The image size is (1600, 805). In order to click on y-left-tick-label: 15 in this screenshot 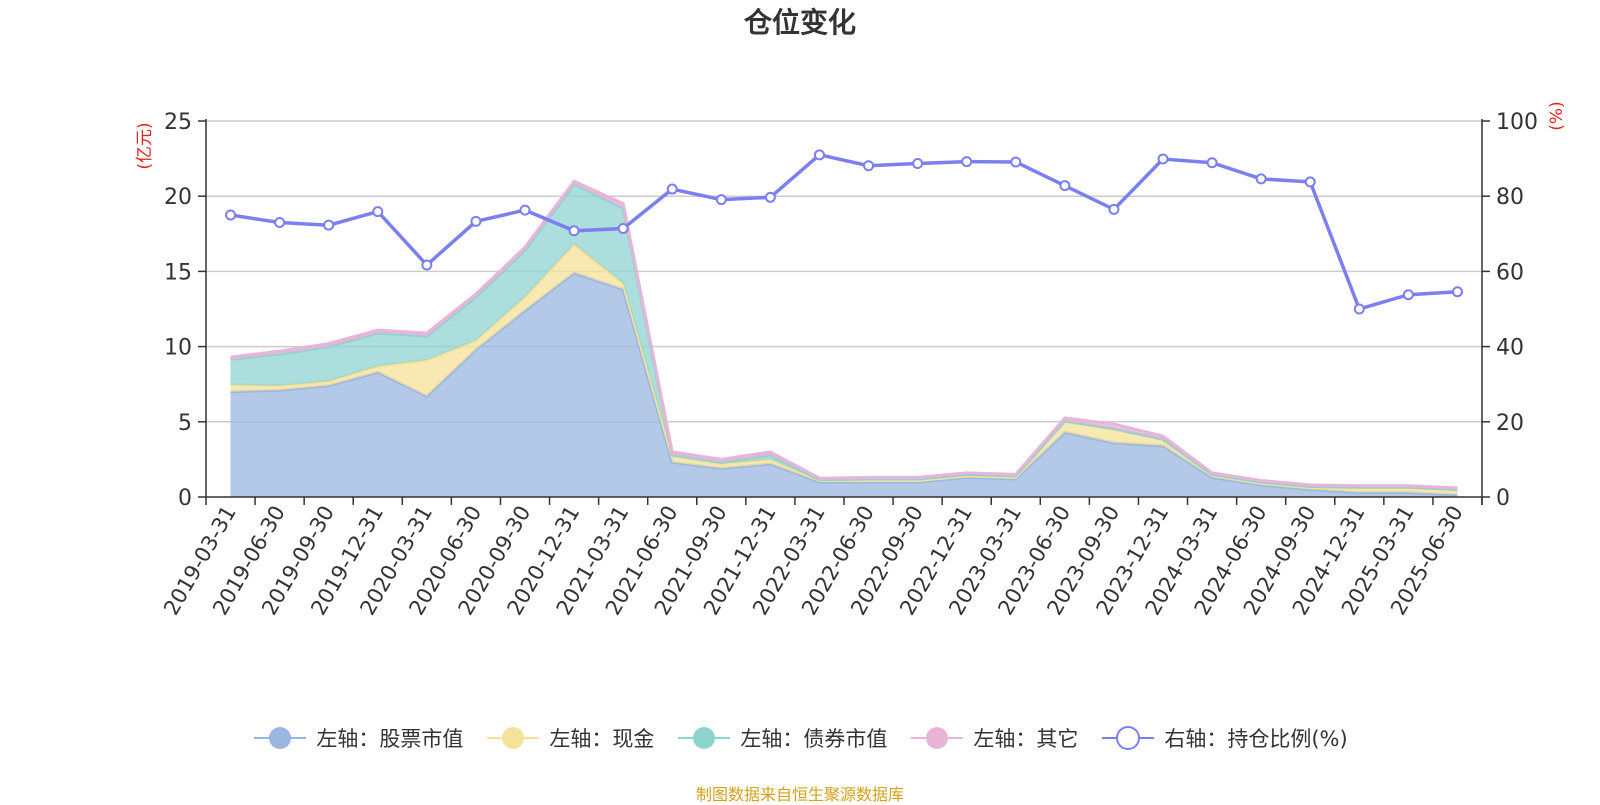, I will do `click(178, 272)`.